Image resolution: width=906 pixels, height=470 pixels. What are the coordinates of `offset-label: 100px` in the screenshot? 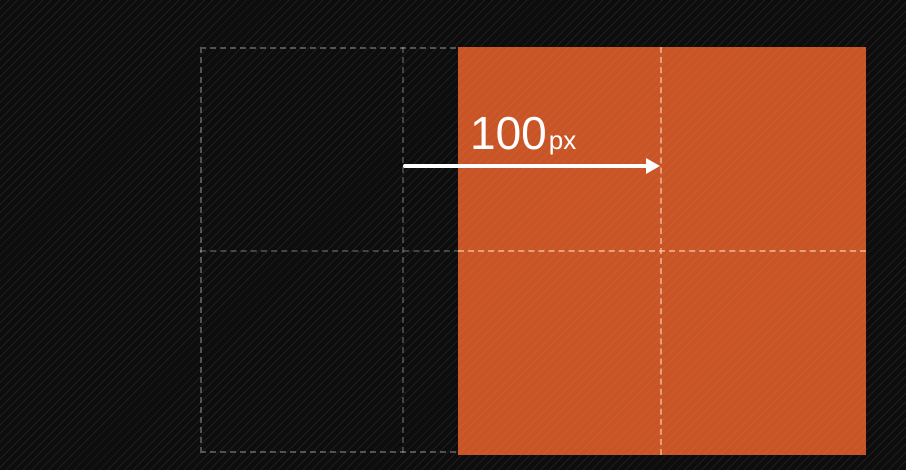 It's located at (523, 136).